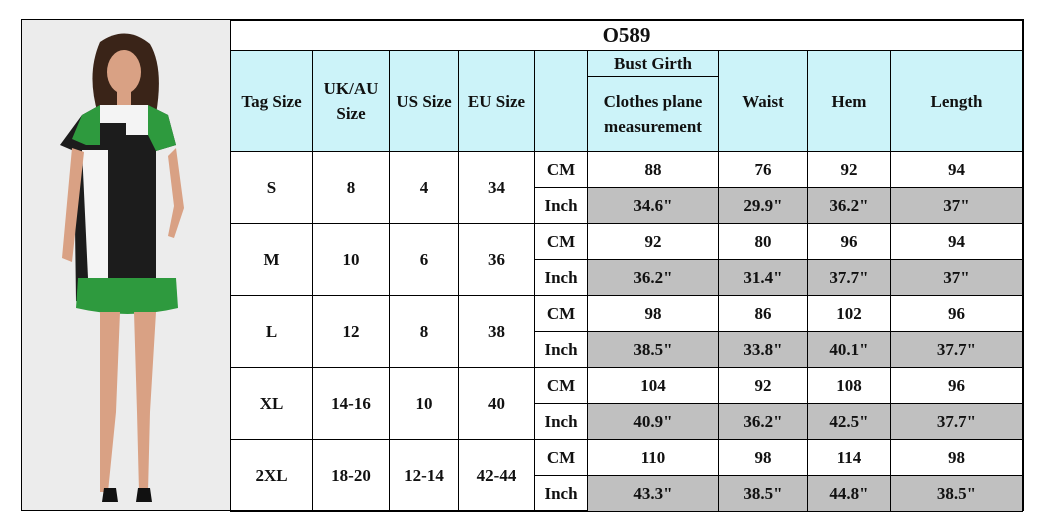  I want to click on tag-cell: L, so click(271, 331).